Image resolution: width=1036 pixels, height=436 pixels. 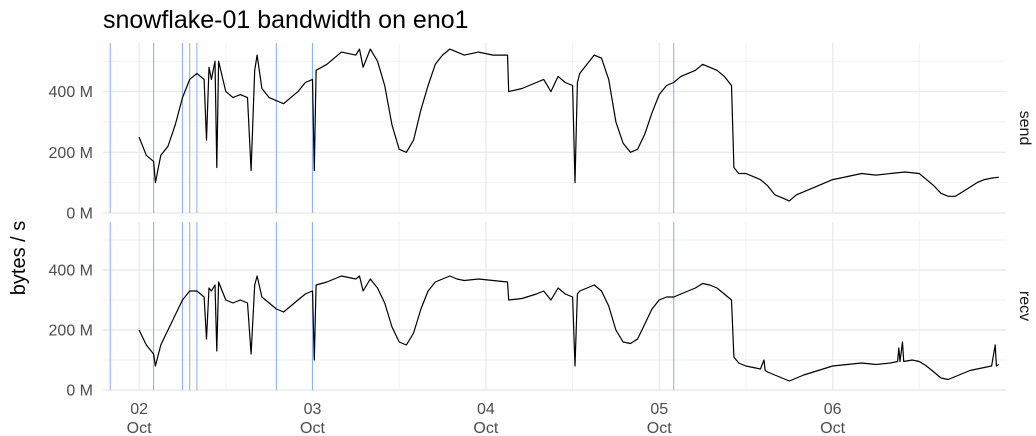 I want to click on chart-title: snowflake-01 bandwidth on eno1, so click(x=286, y=20).